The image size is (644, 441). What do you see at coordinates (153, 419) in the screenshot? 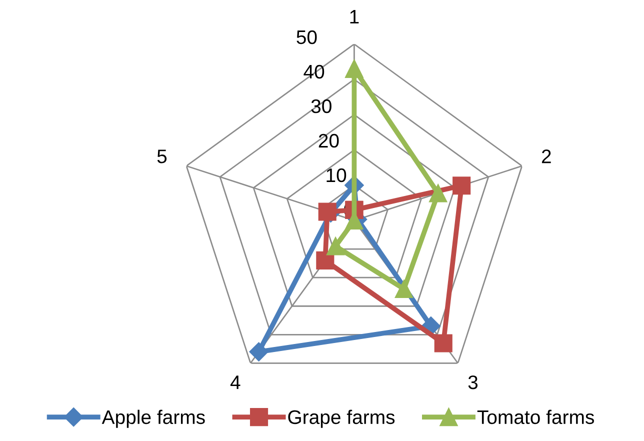
I see `legend-label: Apple farms` at bounding box center [153, 419].